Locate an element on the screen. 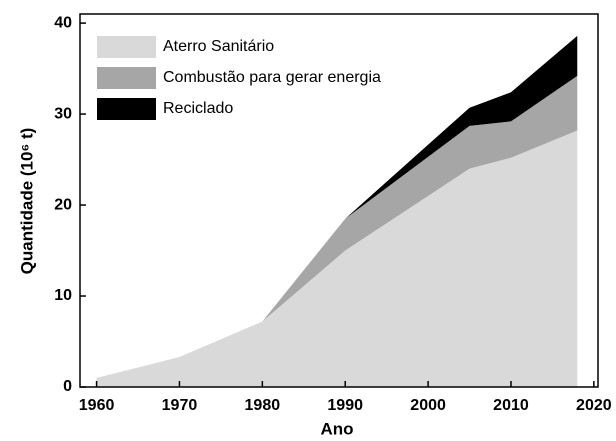  x-tick-label: 2020 is located at coordinates (594, 405).